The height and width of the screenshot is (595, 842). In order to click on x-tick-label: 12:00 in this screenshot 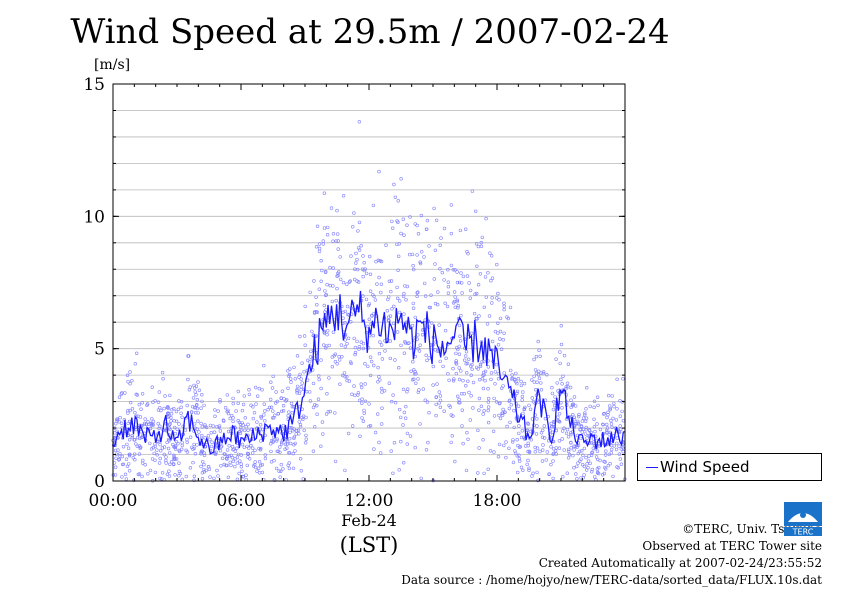, I will do `click(369, 501)`.